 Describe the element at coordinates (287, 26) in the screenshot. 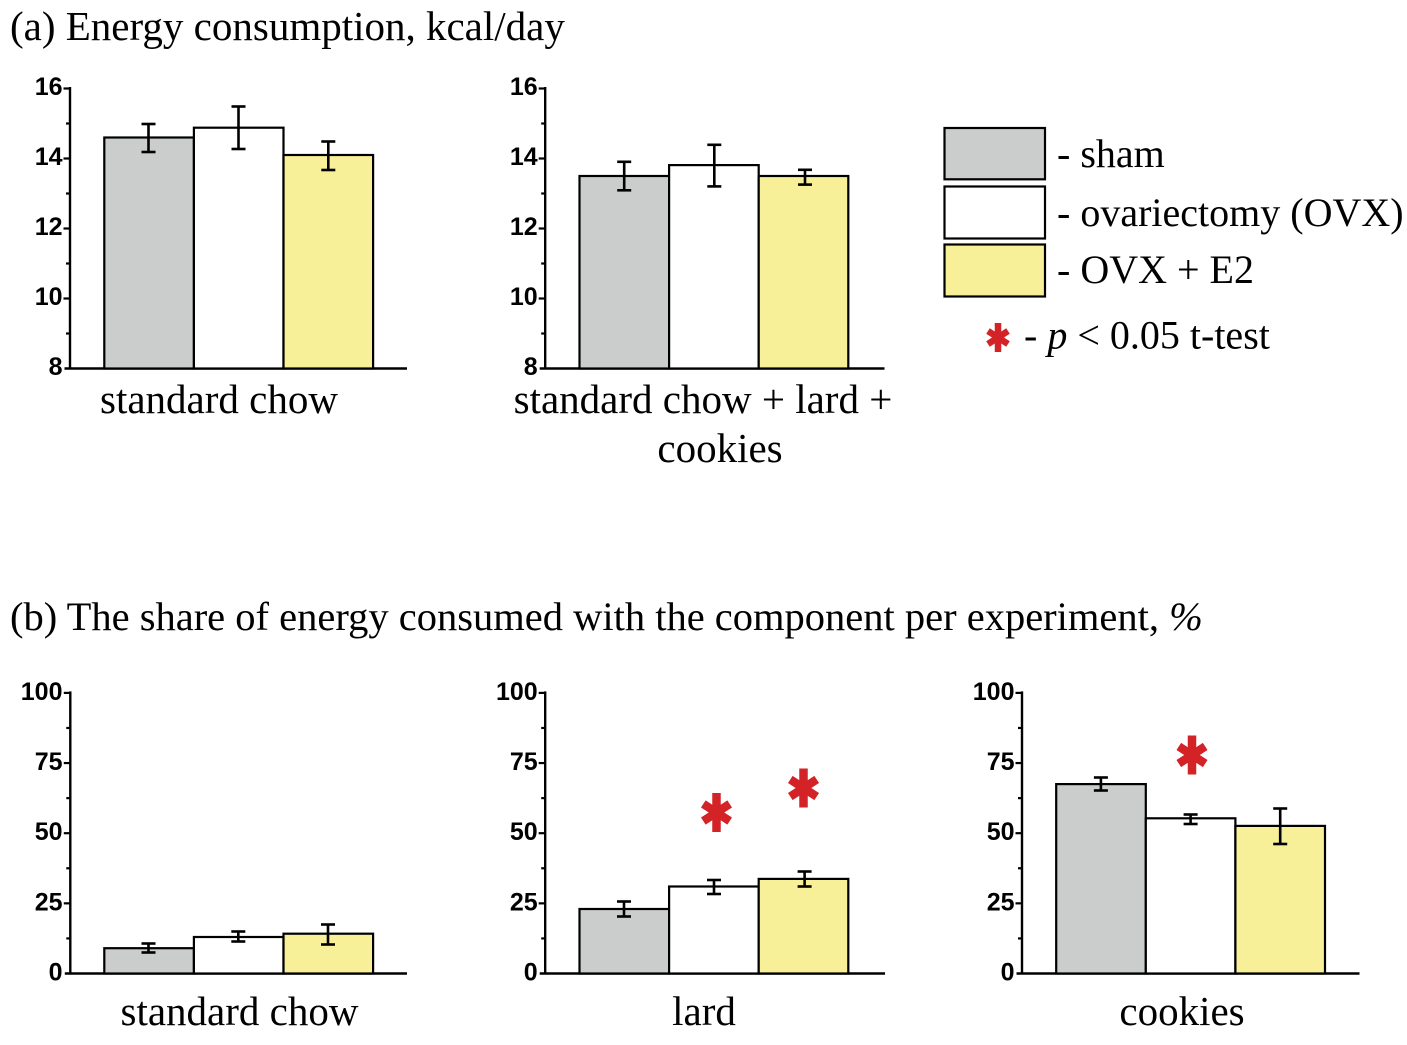

I see `svg-text:(a) Energy consumption, kcal/d: (a) Energy consumption, kcal/day` at that location.